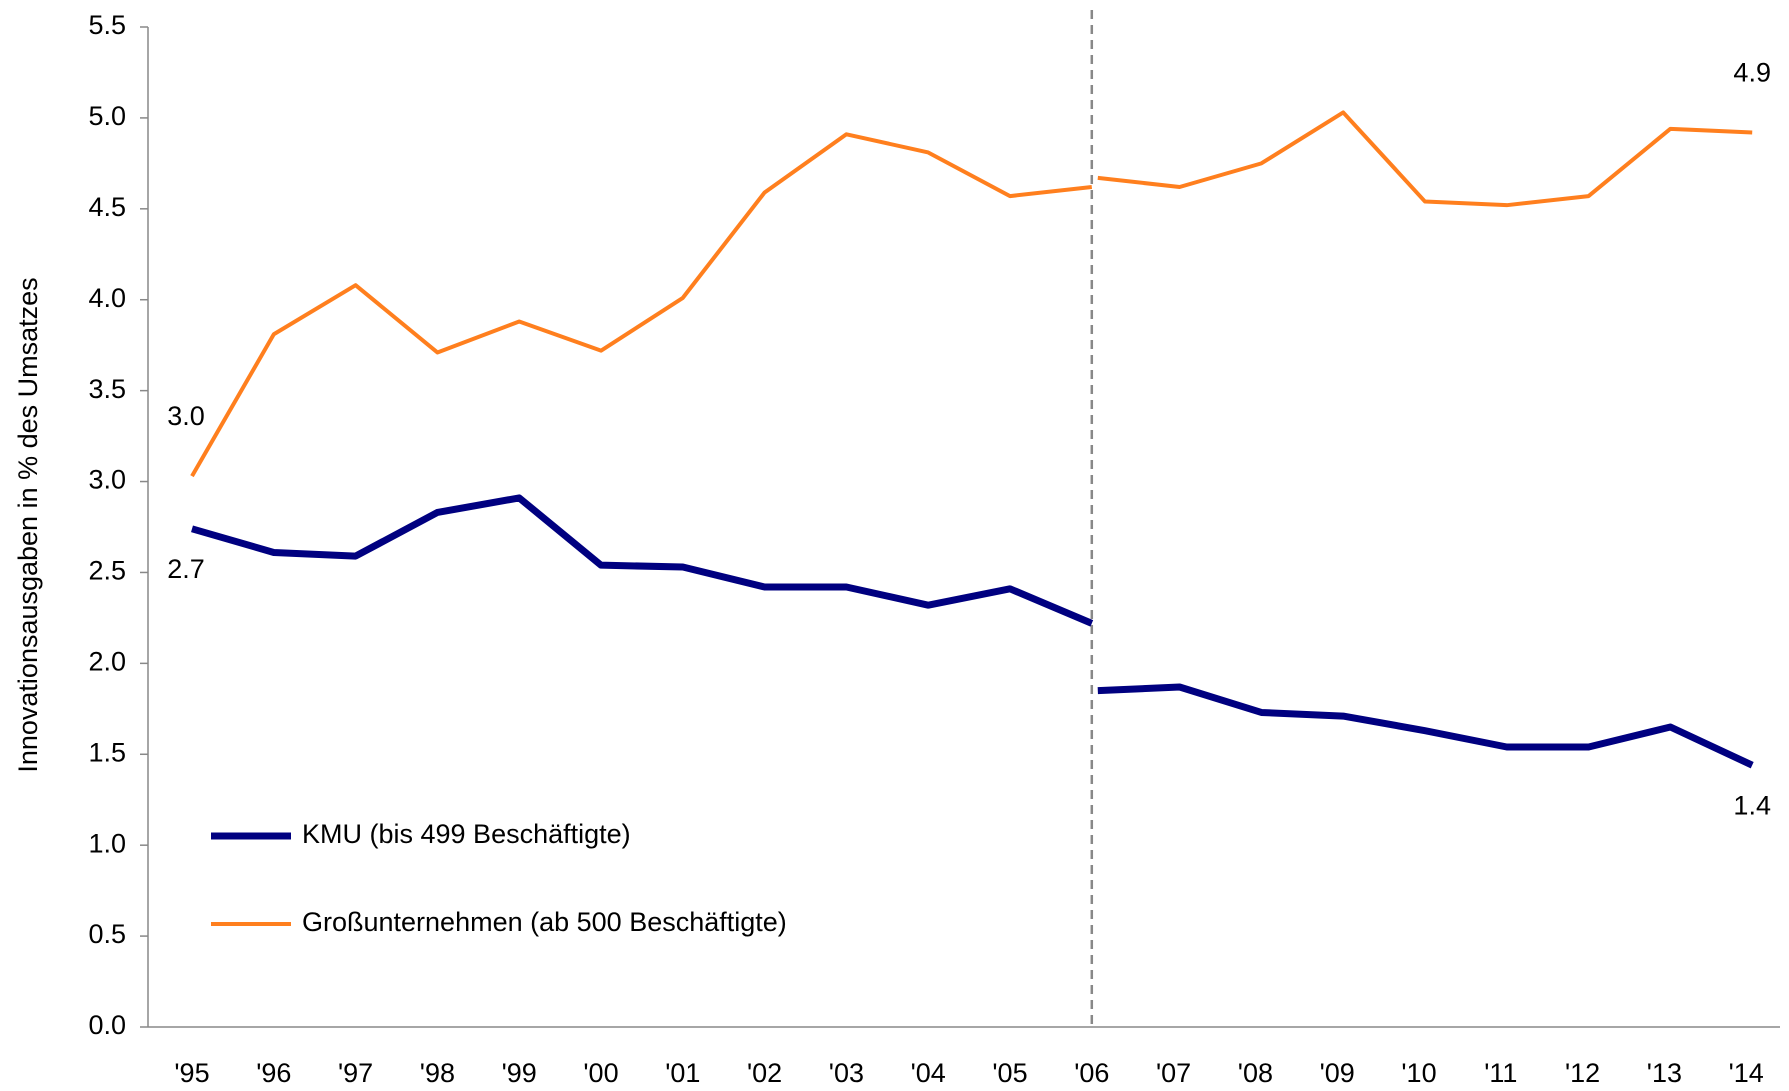 Image resolution: width=1789 pixels, height=1091 pixels. What do you see at coordinates (1173, 1073) in the screenshot?
I see `x-tick-label: '07` at bounding box center [1173, 1073].